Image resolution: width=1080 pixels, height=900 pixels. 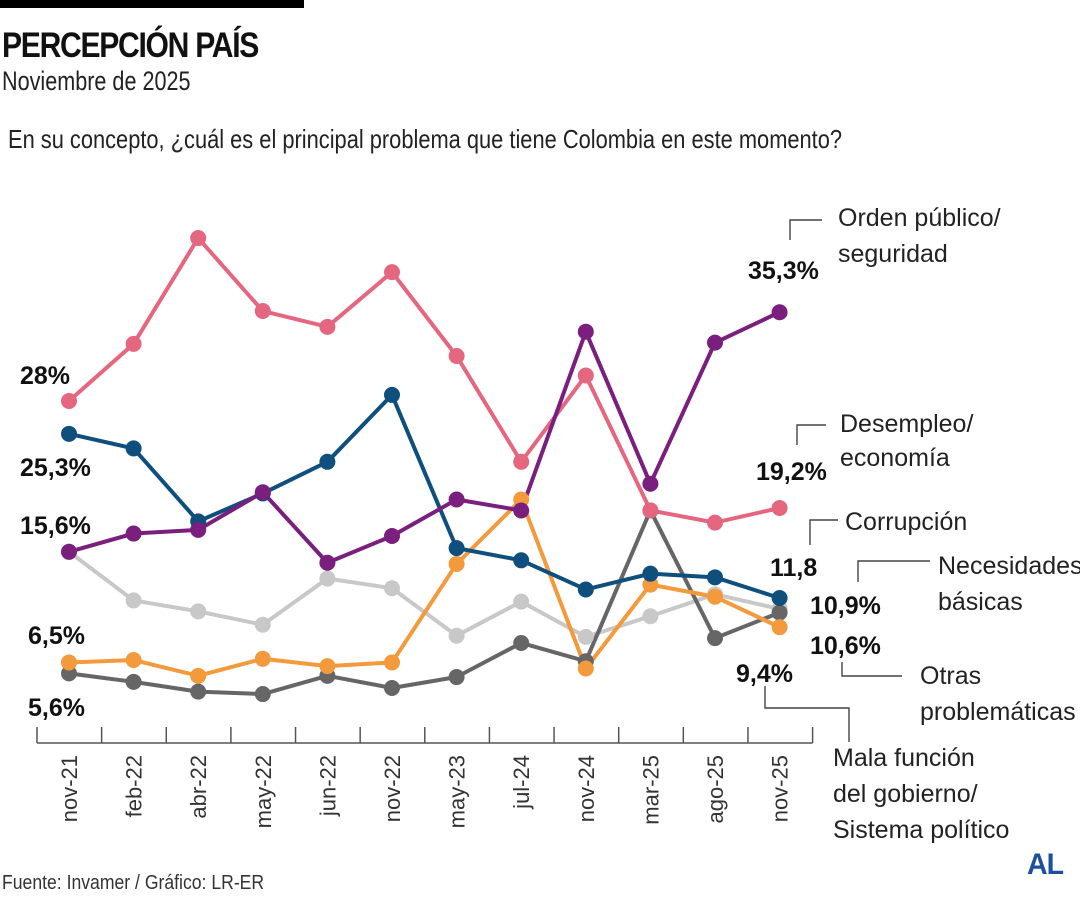 I want to click on leader-orden-publico, so click(x=805, y=229).